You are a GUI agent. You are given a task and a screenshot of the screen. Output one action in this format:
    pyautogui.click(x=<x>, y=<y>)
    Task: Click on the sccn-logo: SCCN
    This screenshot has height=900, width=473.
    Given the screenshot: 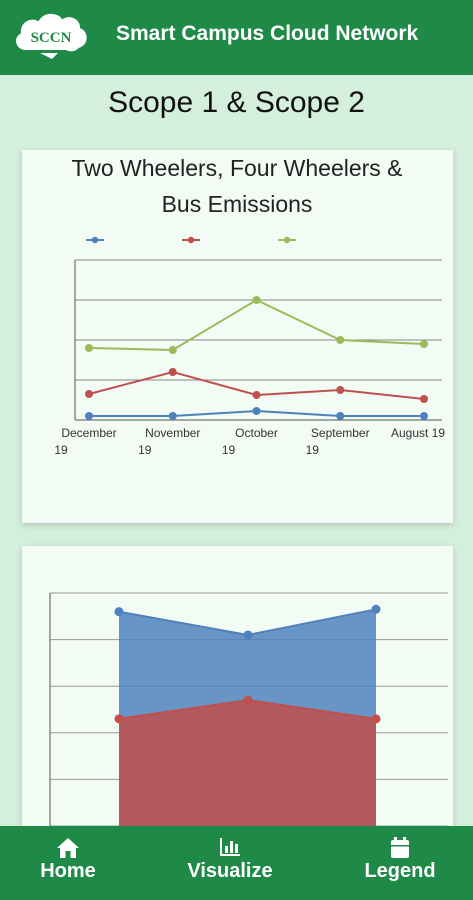 What is the action you would take?
    pyautogui.click(x=51, y=36)
    